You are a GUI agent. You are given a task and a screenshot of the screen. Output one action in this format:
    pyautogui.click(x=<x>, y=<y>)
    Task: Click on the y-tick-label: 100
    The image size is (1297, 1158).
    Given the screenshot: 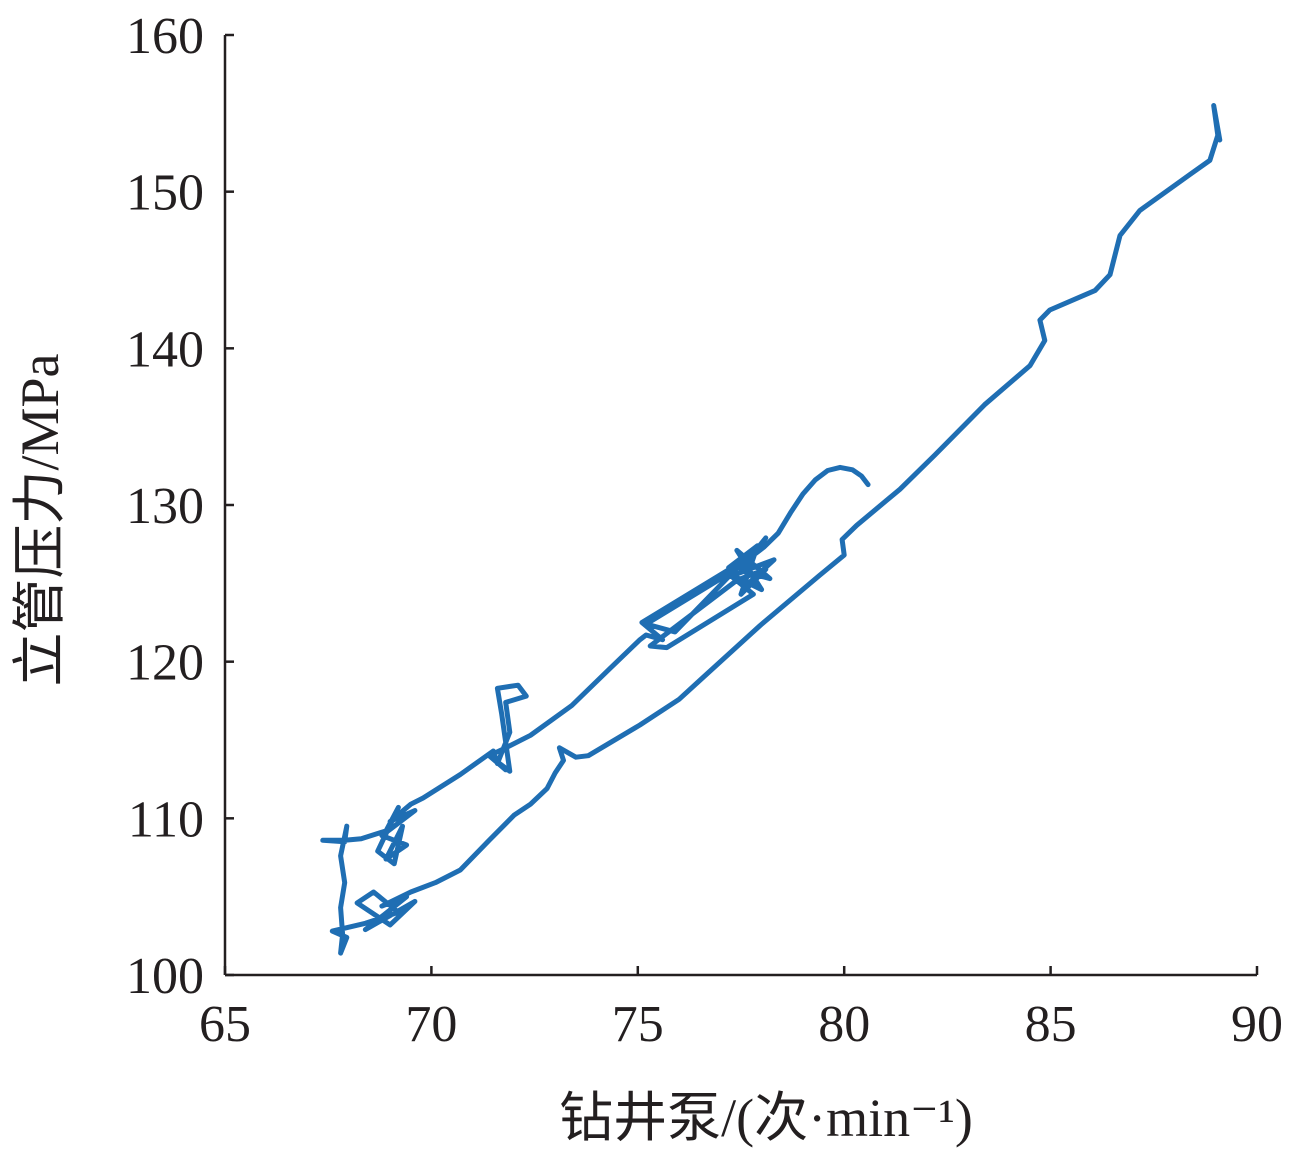 What is the action you would take?
    pyautogui.click(x=165, y=976)
    